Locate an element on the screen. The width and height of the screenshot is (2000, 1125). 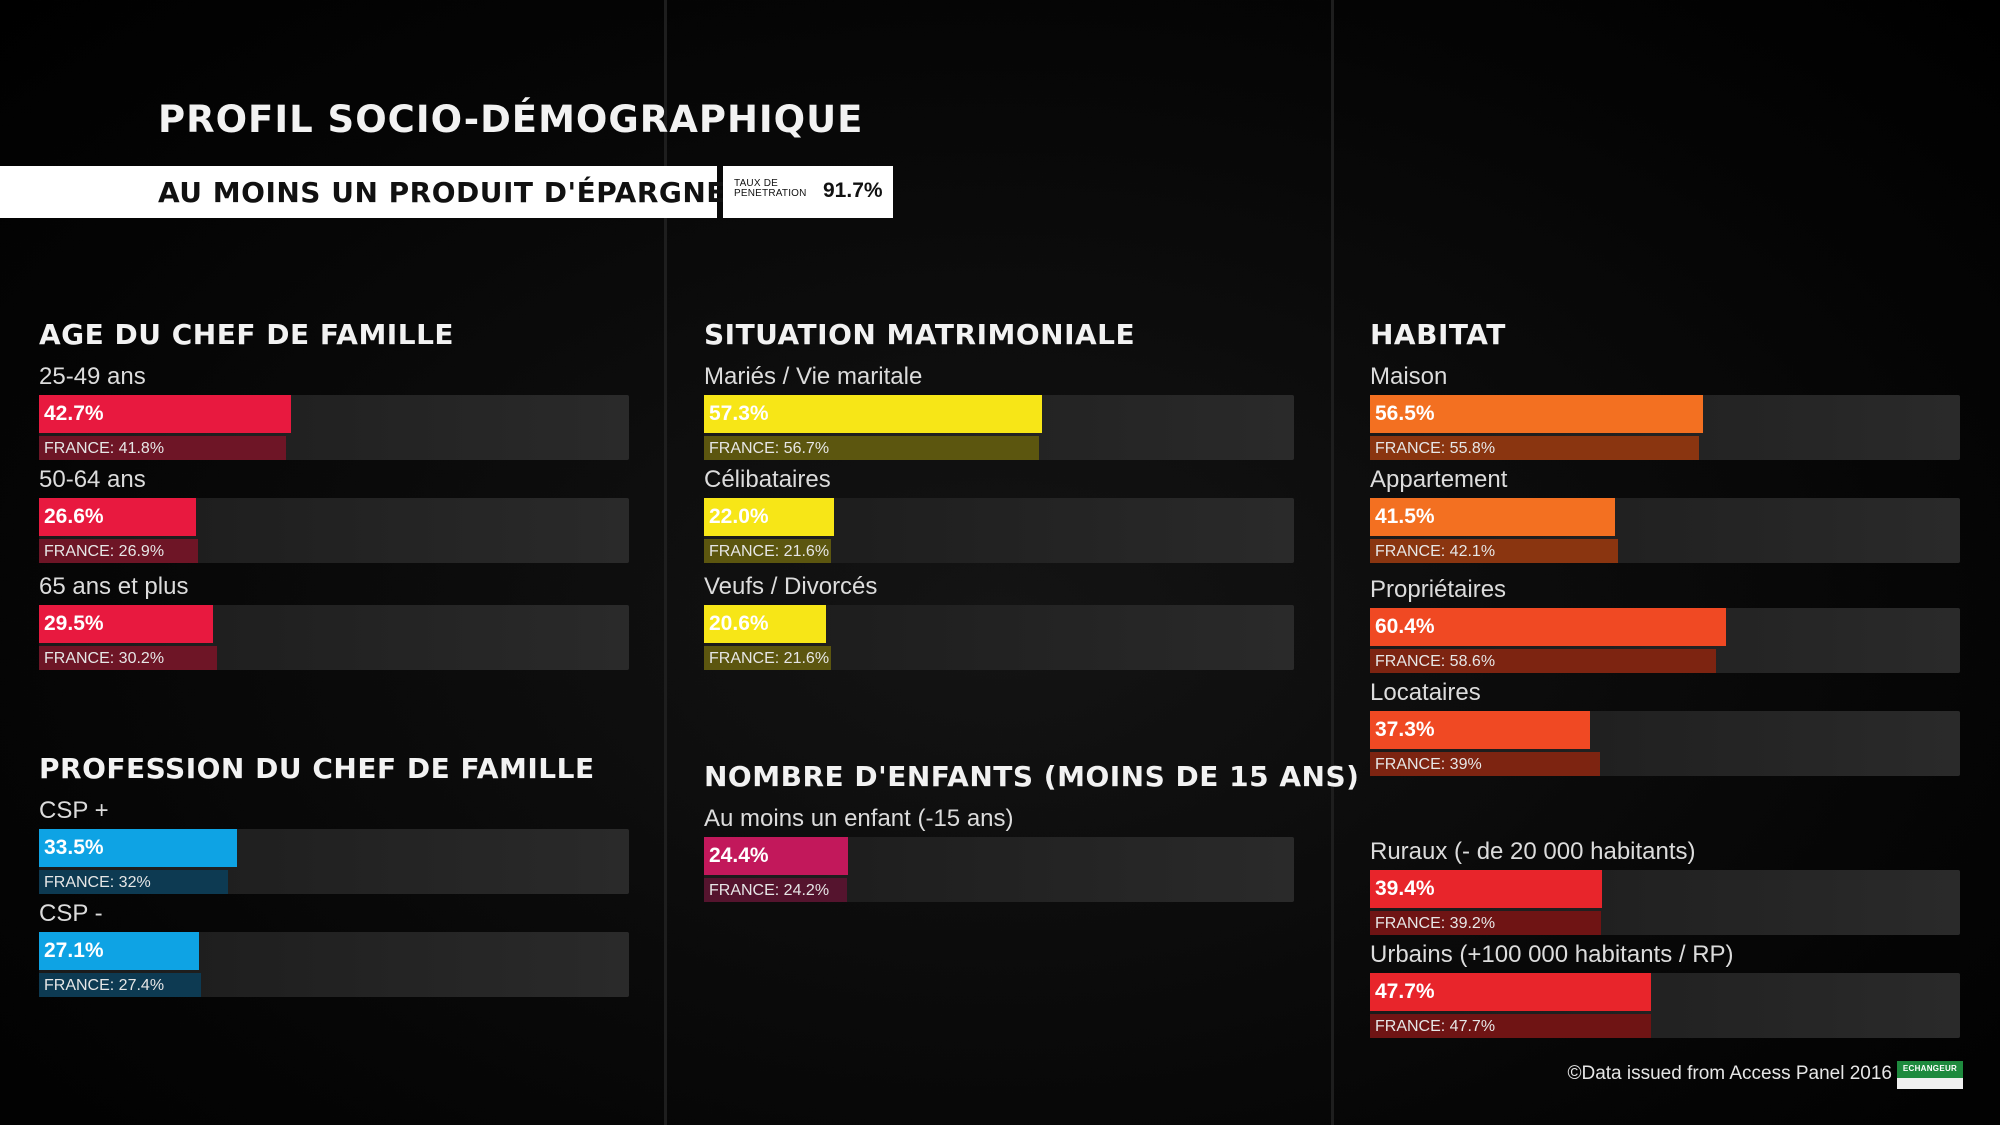
value-label: 41.5% is located at coordinates (1405, 516).